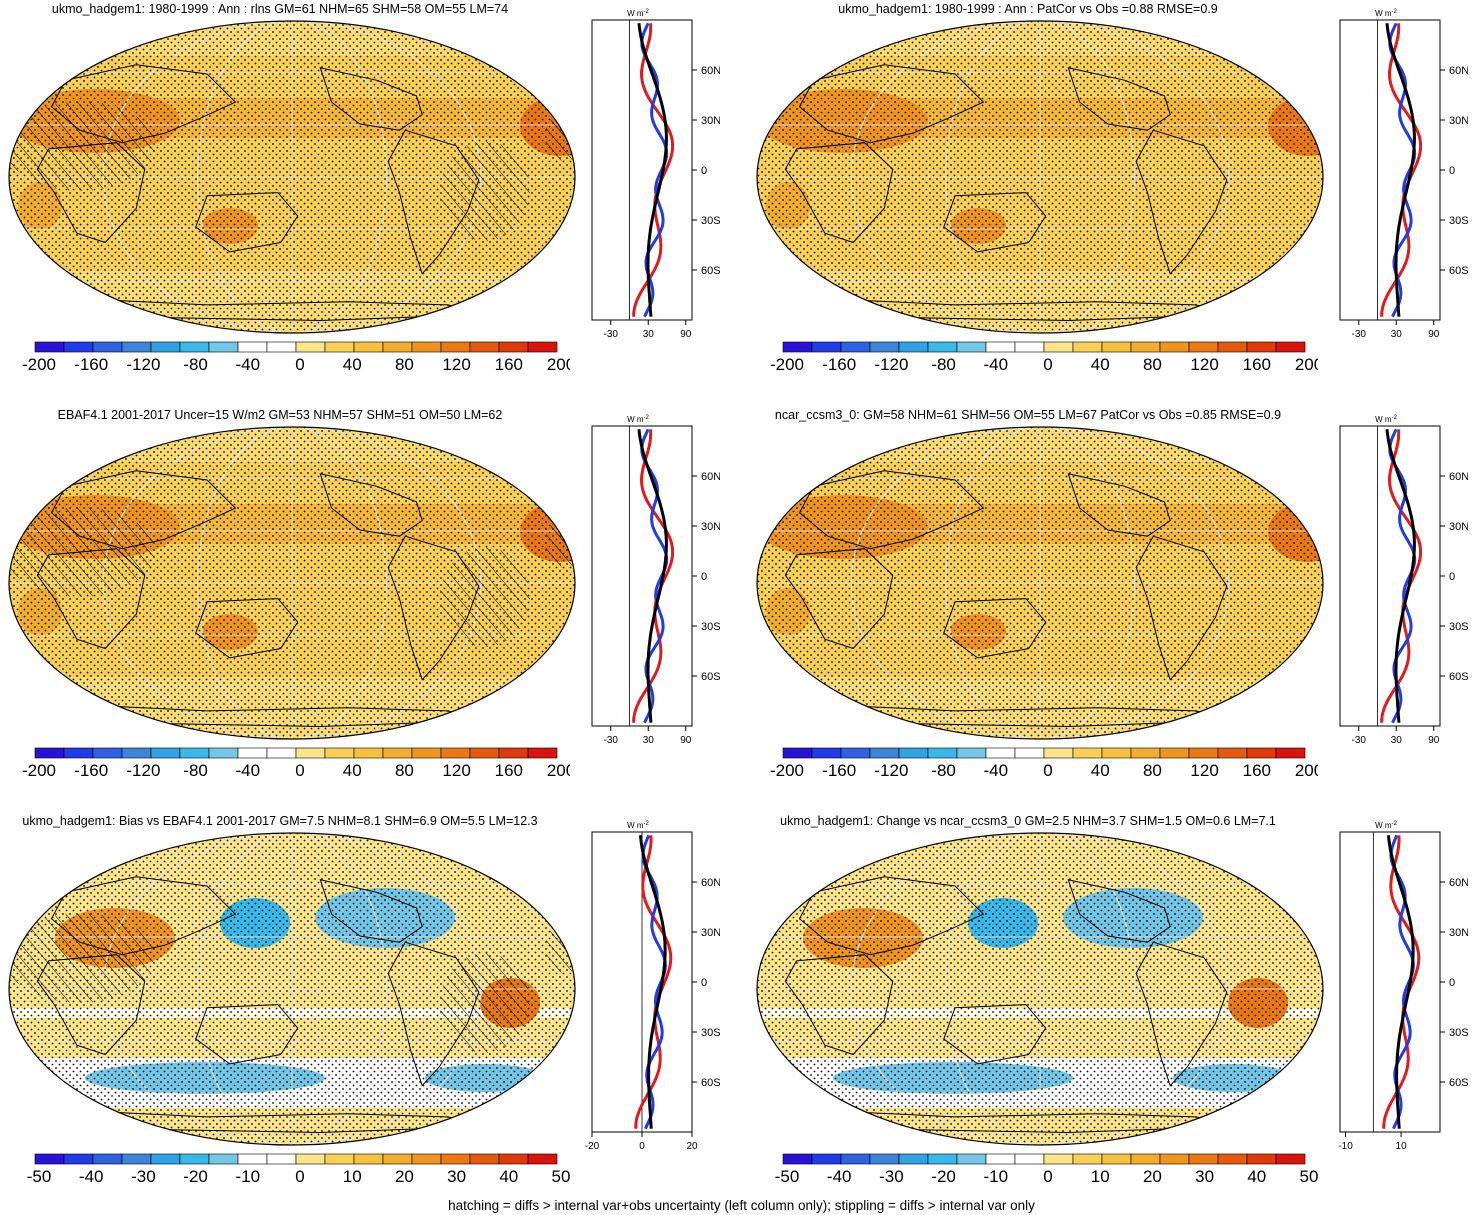 The width and height of the screenshot is (1483, 1215). What do you see at coordinates (1397, 334) in the screenshot?
I see `zonal-x-tick-label: 30` at bounding box center [1397, 334].